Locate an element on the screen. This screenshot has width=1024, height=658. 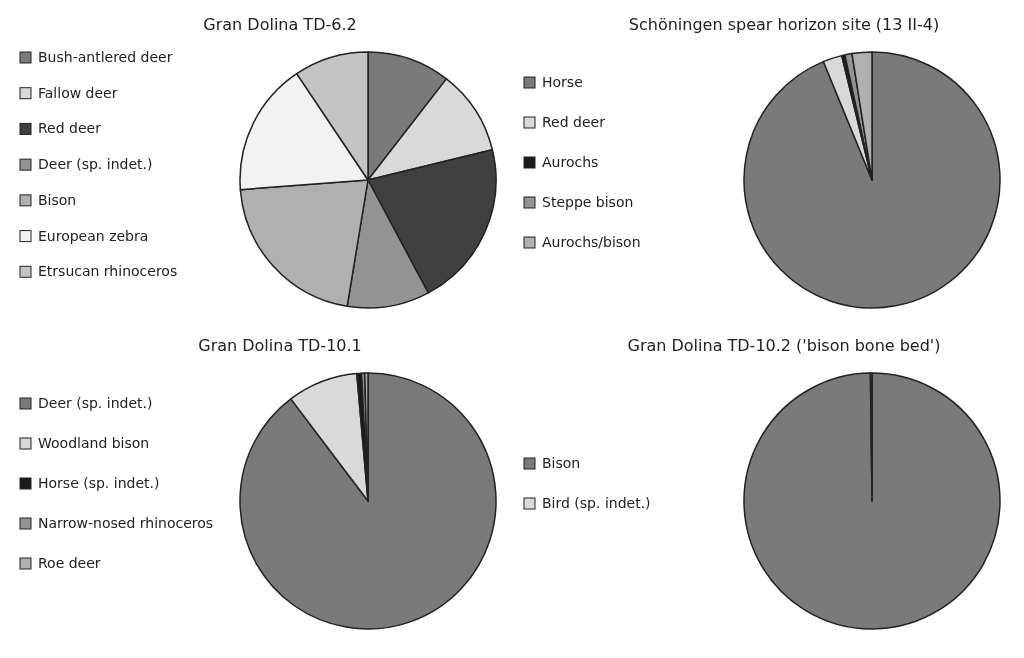
chart-title: Schöningen spear horizon site (13 II-4) is located at coordinates (784, 24).